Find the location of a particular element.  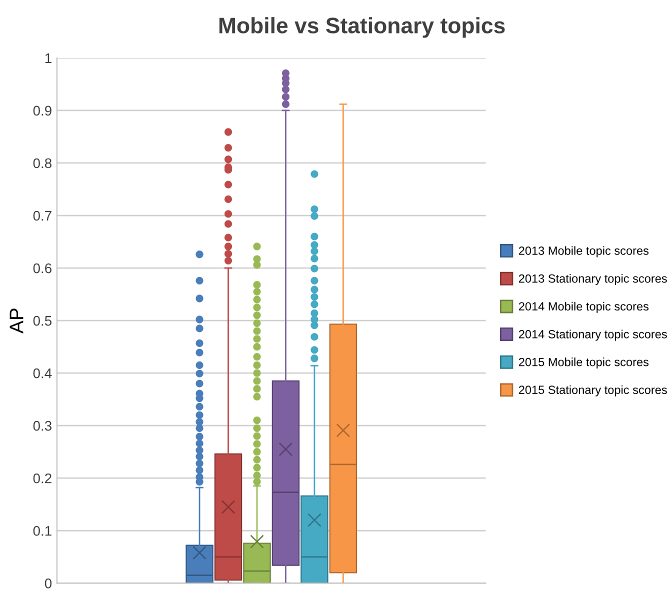

y-tick-label: 0.5 is located at coordinates (42, 321).